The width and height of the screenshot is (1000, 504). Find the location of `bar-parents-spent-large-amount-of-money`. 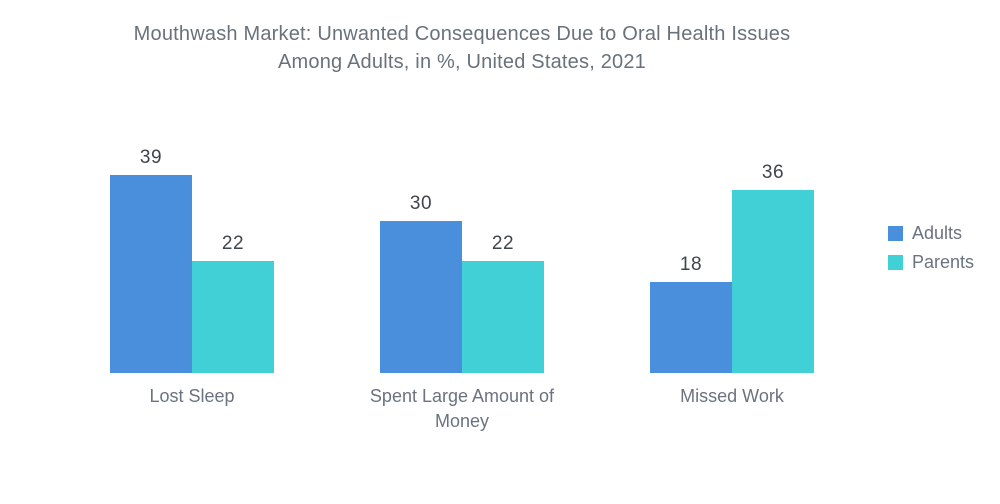

bar-parents-spent-large-amount-of-money is located at coordinates (503, 317).